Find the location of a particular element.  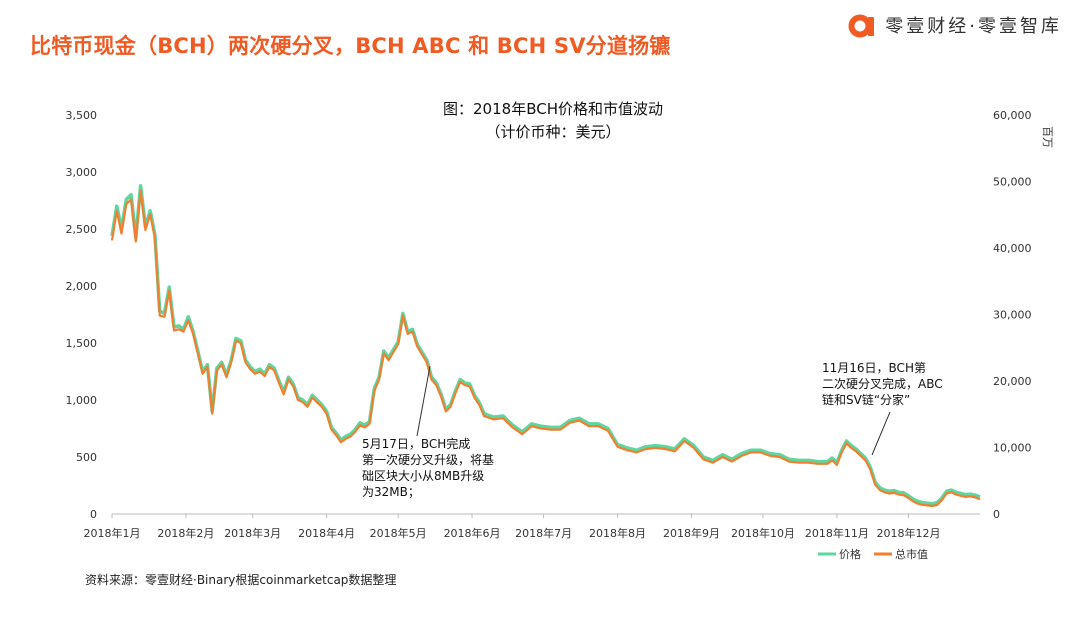

x-tick-label: 2018年4月 is located at coordinates (326, 533).